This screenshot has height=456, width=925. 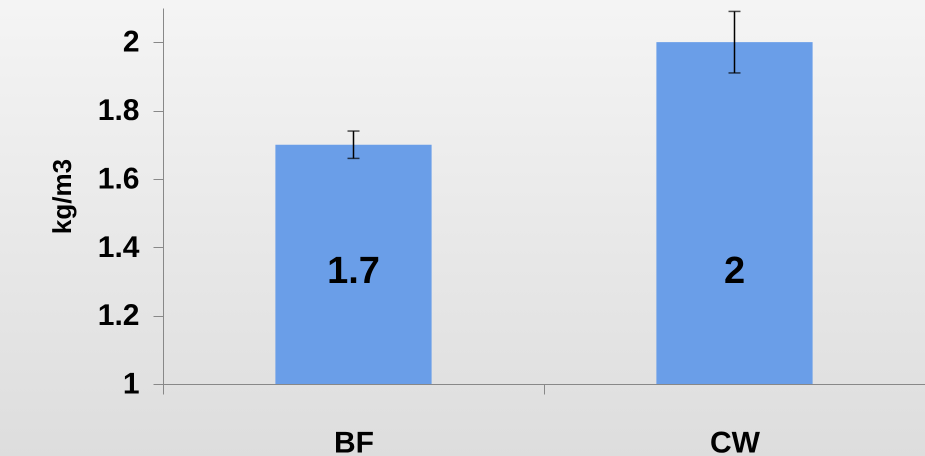 I want to click on y-axis-title: kg/m3, so click(x=61, y=196).